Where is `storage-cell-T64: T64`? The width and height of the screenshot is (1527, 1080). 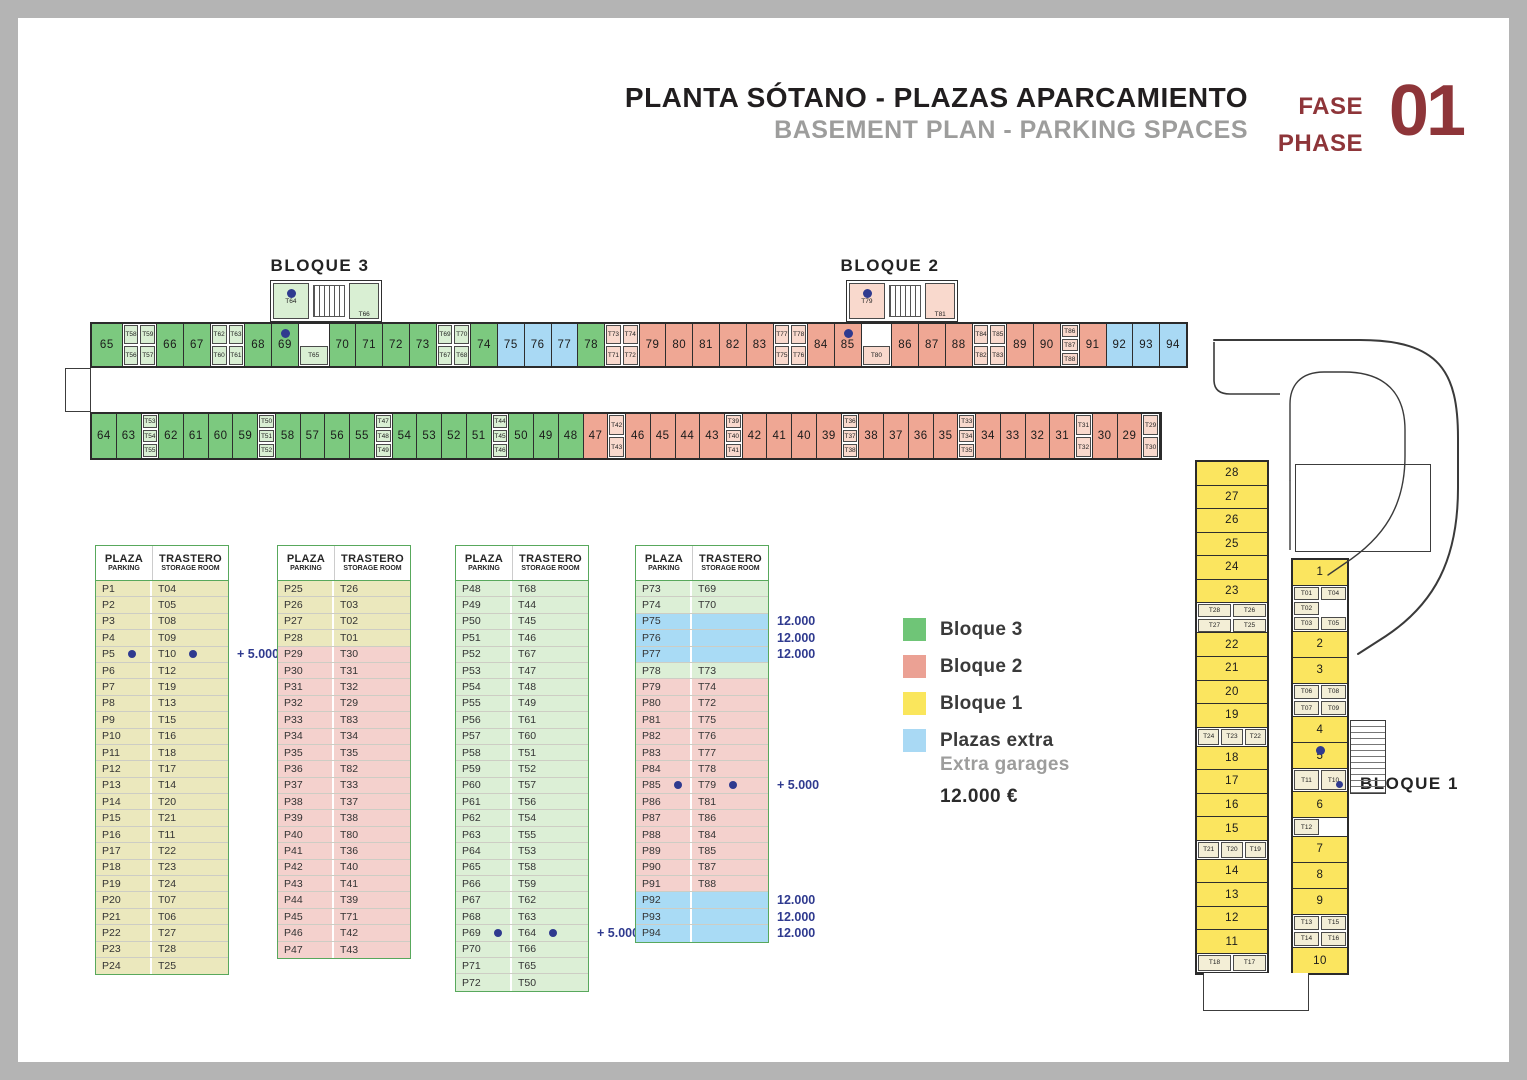
storage-cell-T64: T64 is located at coordinates (291, 301).